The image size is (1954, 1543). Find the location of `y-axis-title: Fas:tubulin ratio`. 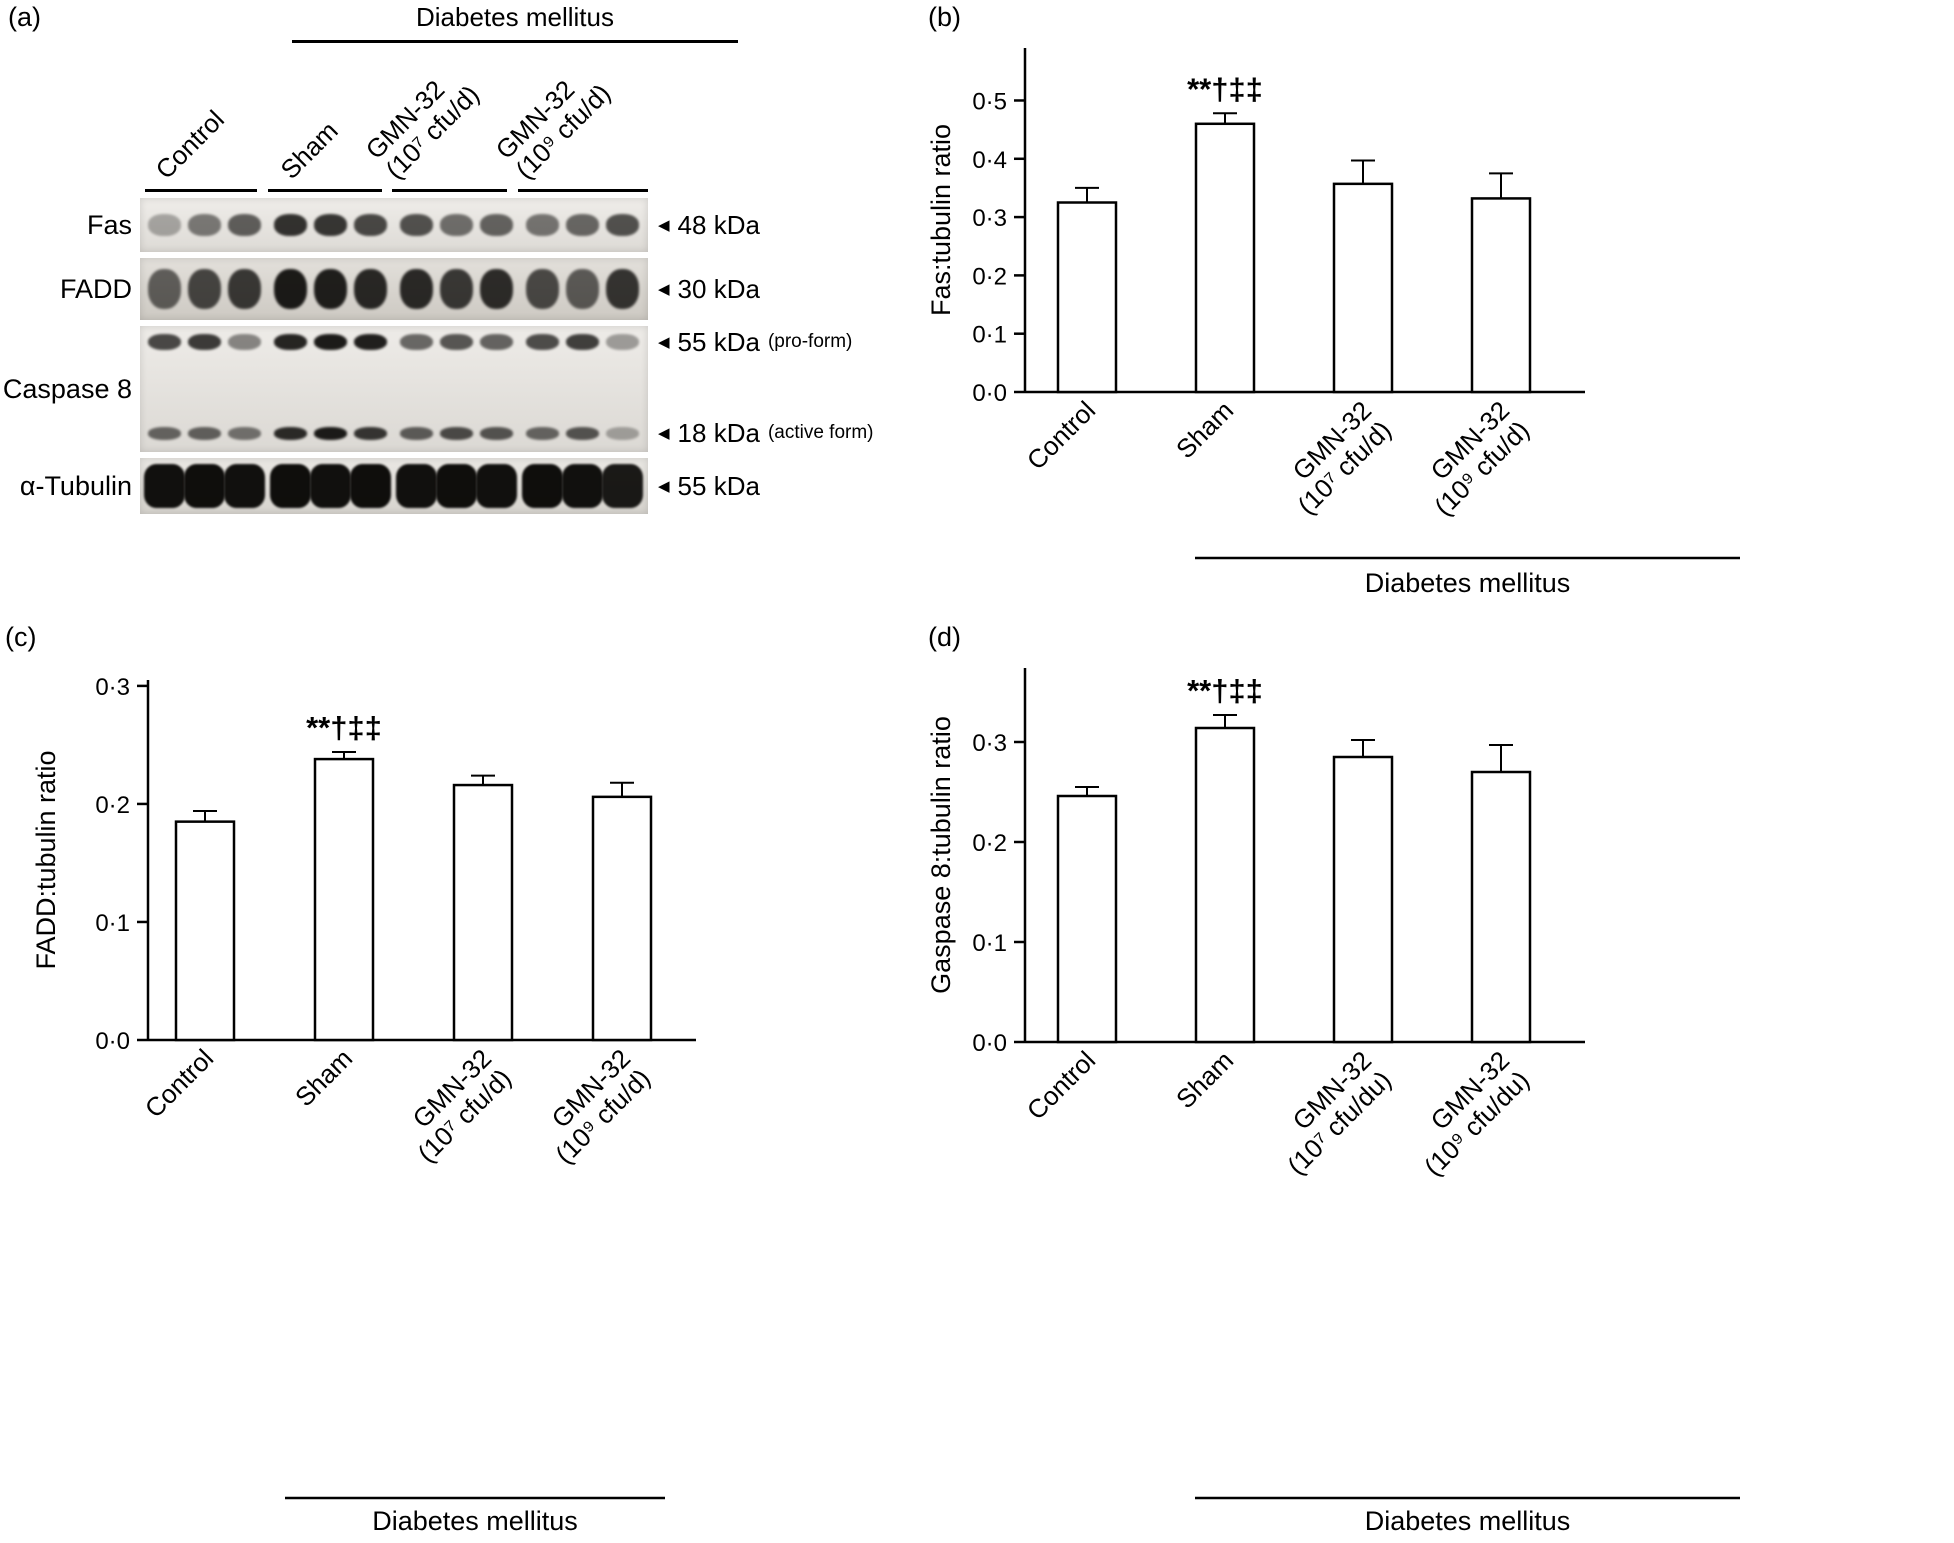

y-axis-title: Fas:tubulin ratio is located at coordinates (941, 220).